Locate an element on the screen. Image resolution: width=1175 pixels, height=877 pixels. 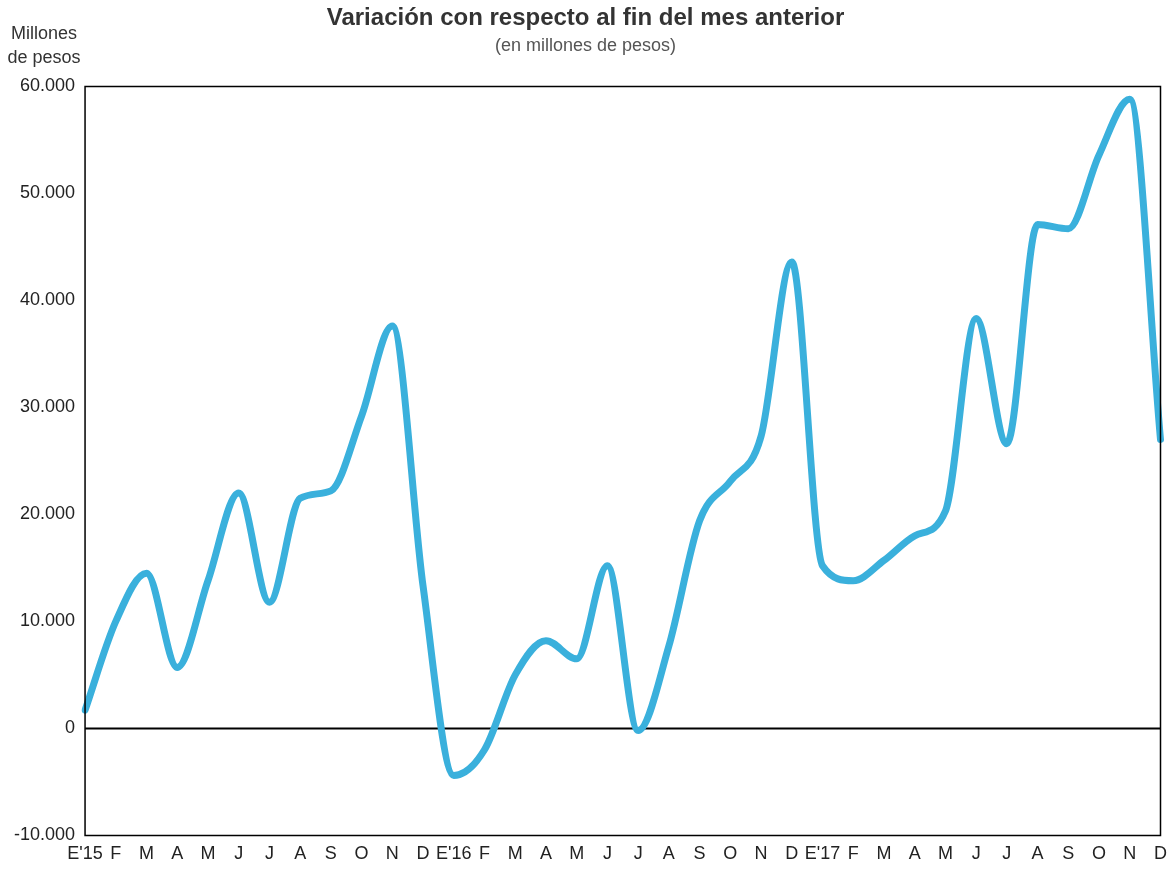
y-tick-label: 40.000 is located at coordinates (47, 299).